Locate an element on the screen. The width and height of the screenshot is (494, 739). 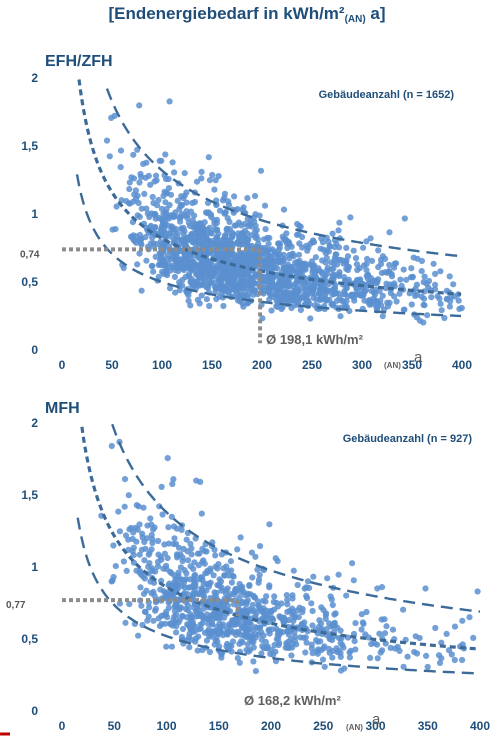
x-tick-label: 100 is located at coordinates (162, 365).